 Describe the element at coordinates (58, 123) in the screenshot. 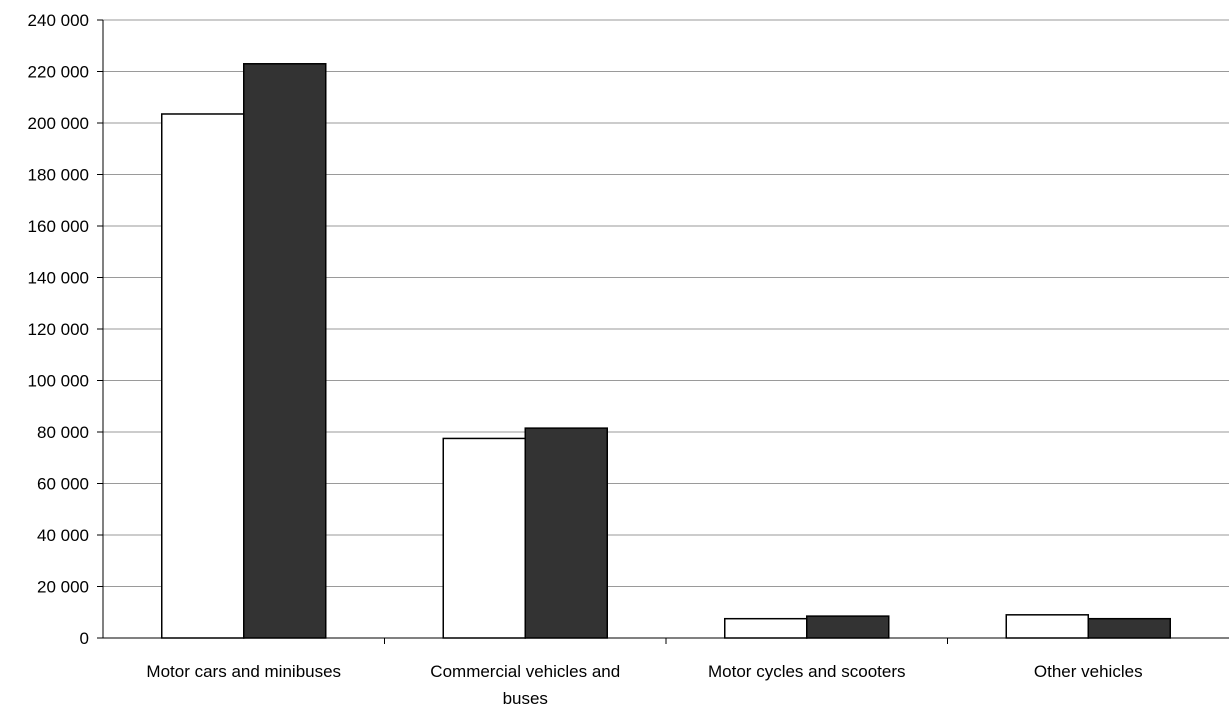

I see `y-tick-label: 200 000` at that location.